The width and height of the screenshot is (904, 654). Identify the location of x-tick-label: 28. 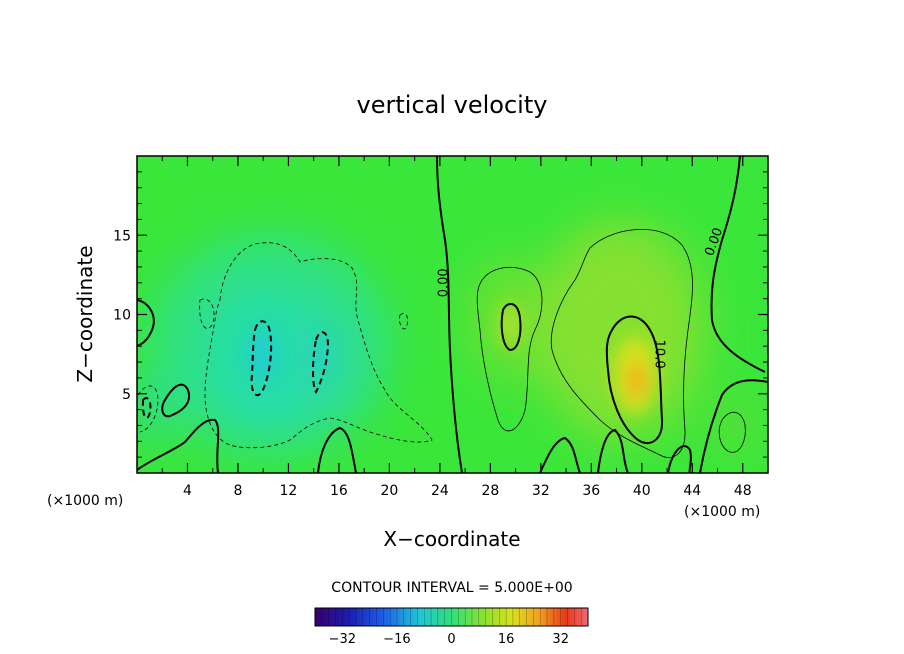
(490, 491).